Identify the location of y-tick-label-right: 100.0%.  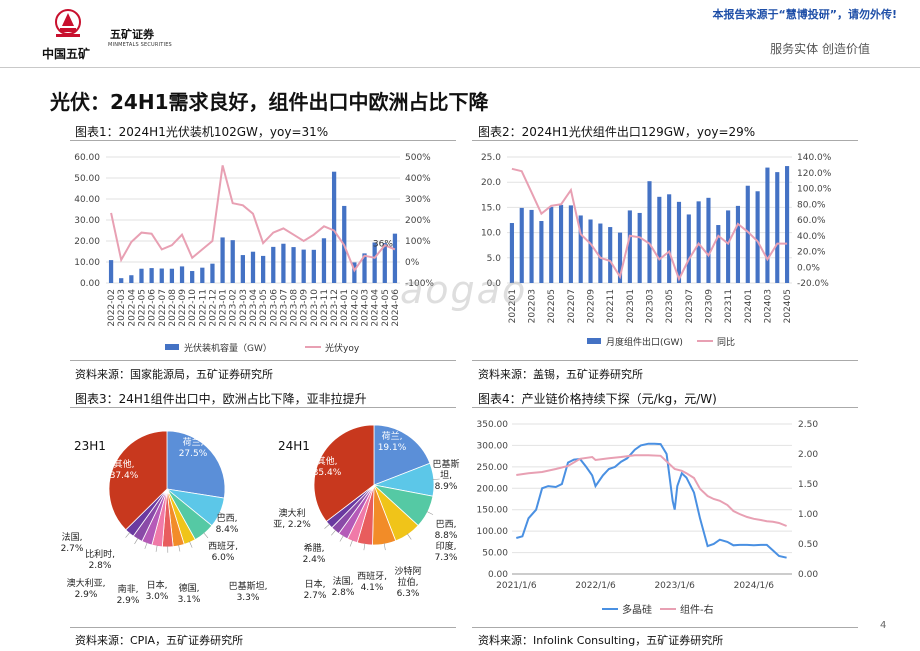
(814, 190).